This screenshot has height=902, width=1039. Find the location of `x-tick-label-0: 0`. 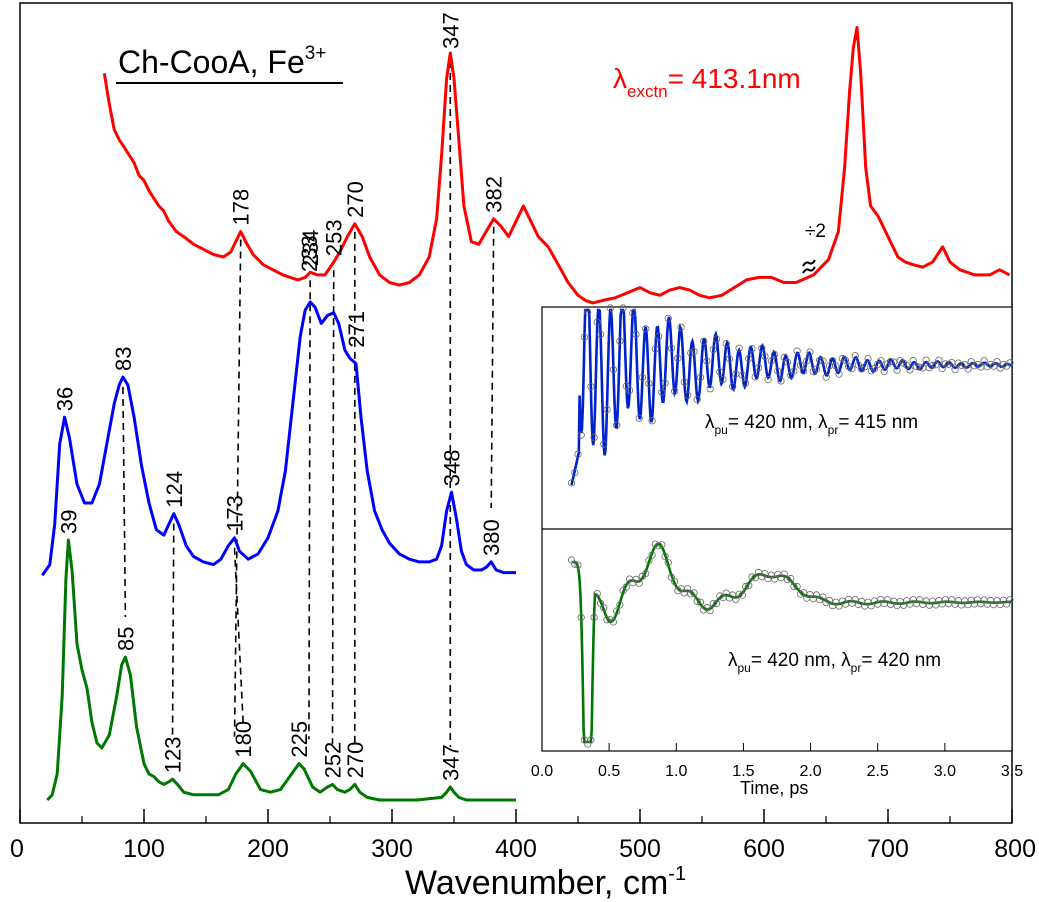

x-tick-label-0: 0 is located at coordinates (17, 849).